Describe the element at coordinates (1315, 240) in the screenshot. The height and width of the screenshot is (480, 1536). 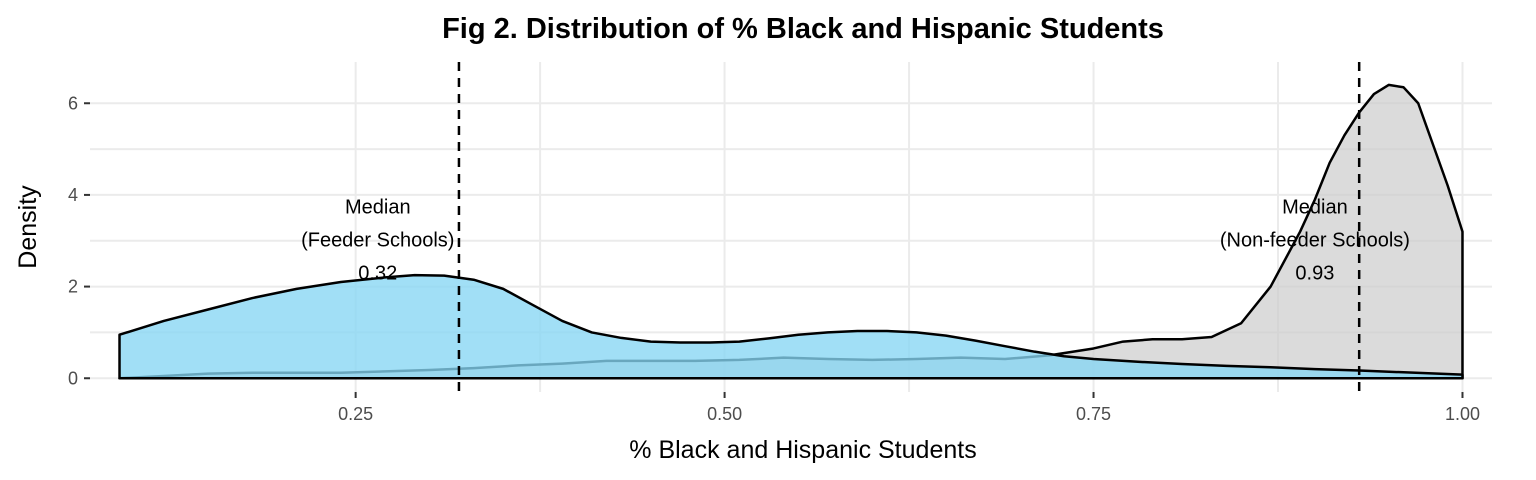
I see `median-annotation-text: (Non-feeder Schools)` at that location.